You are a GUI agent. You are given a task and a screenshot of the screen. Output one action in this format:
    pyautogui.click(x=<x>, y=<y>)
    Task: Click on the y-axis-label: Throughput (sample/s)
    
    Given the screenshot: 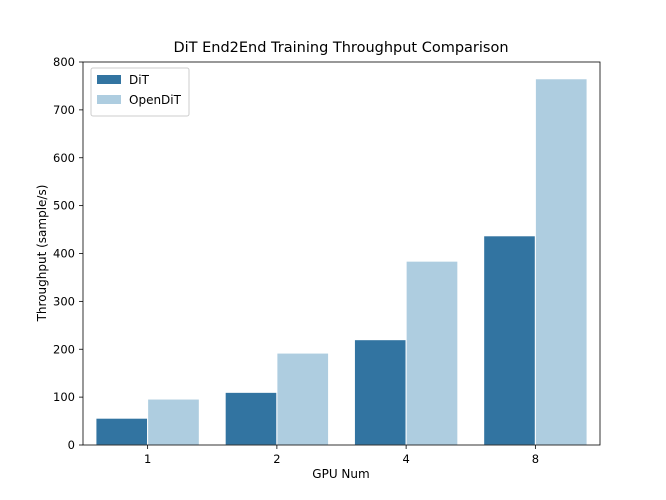 What is the action you would take?
    pyautogui.click(x=42, y=254)
    